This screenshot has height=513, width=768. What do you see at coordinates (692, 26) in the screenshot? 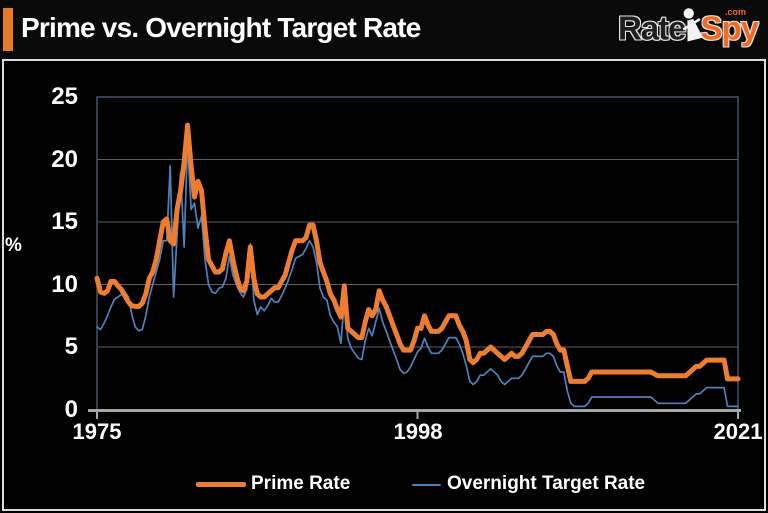
I see `spy-icon` at bounding box center [692, 26].